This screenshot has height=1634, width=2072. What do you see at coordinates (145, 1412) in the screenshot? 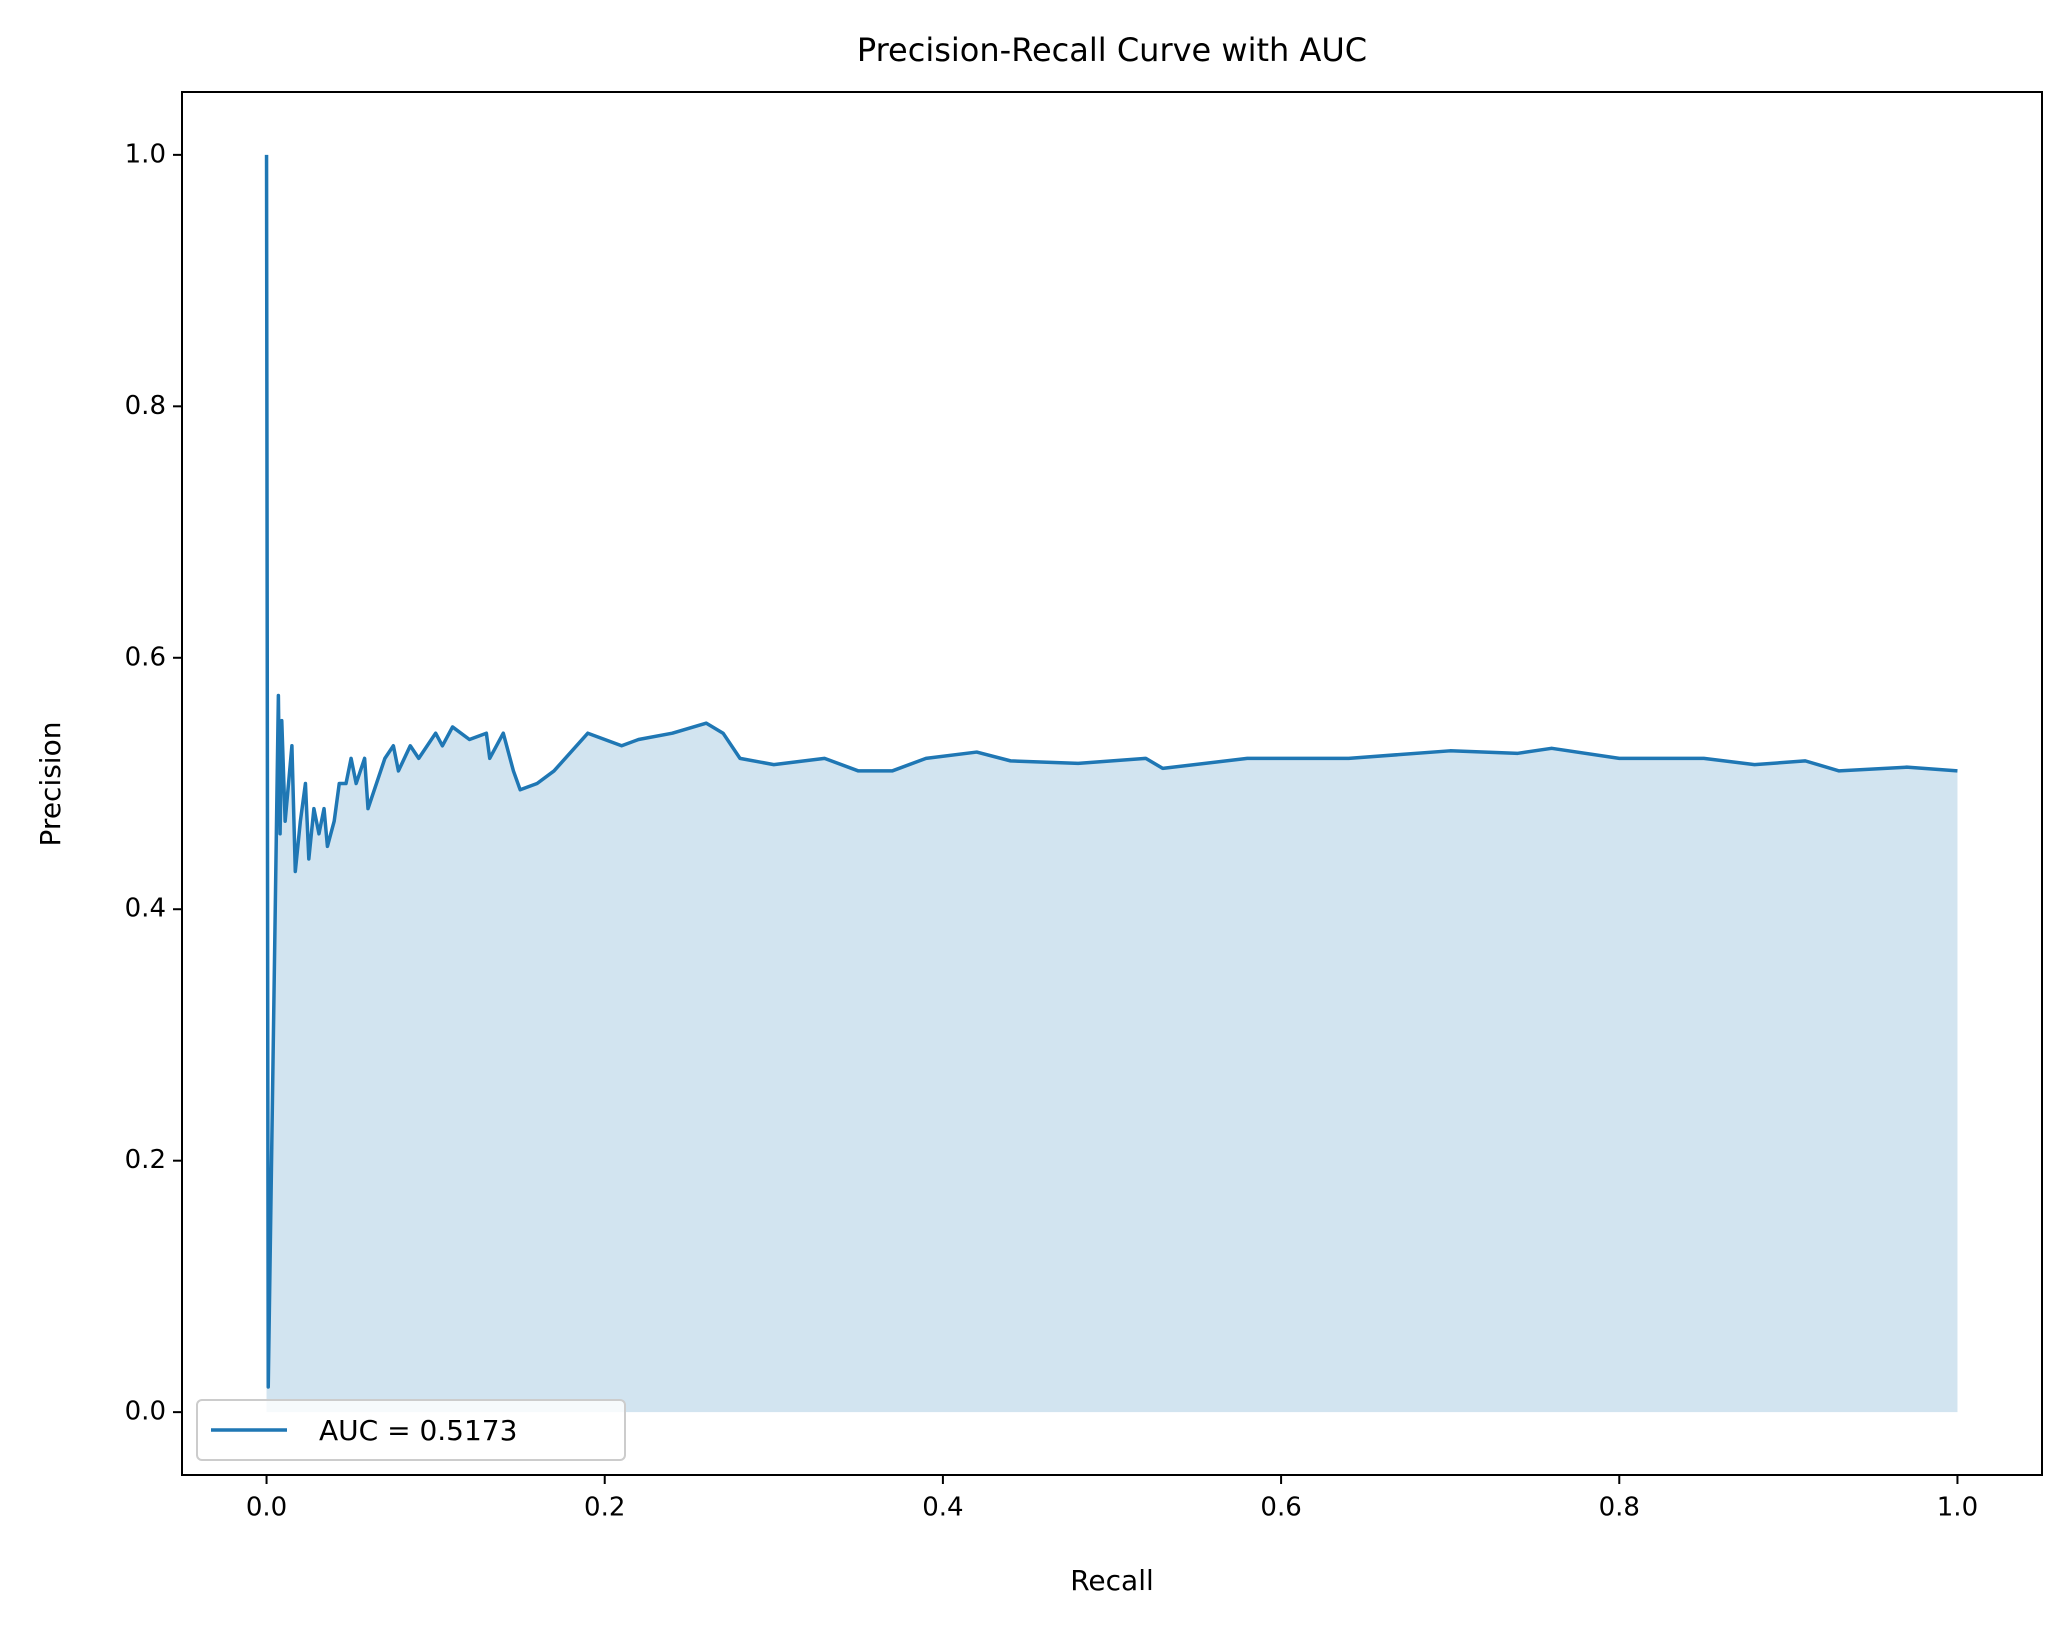
I see `y-tick-label: 0.0` at bounding box center [145, 1412].